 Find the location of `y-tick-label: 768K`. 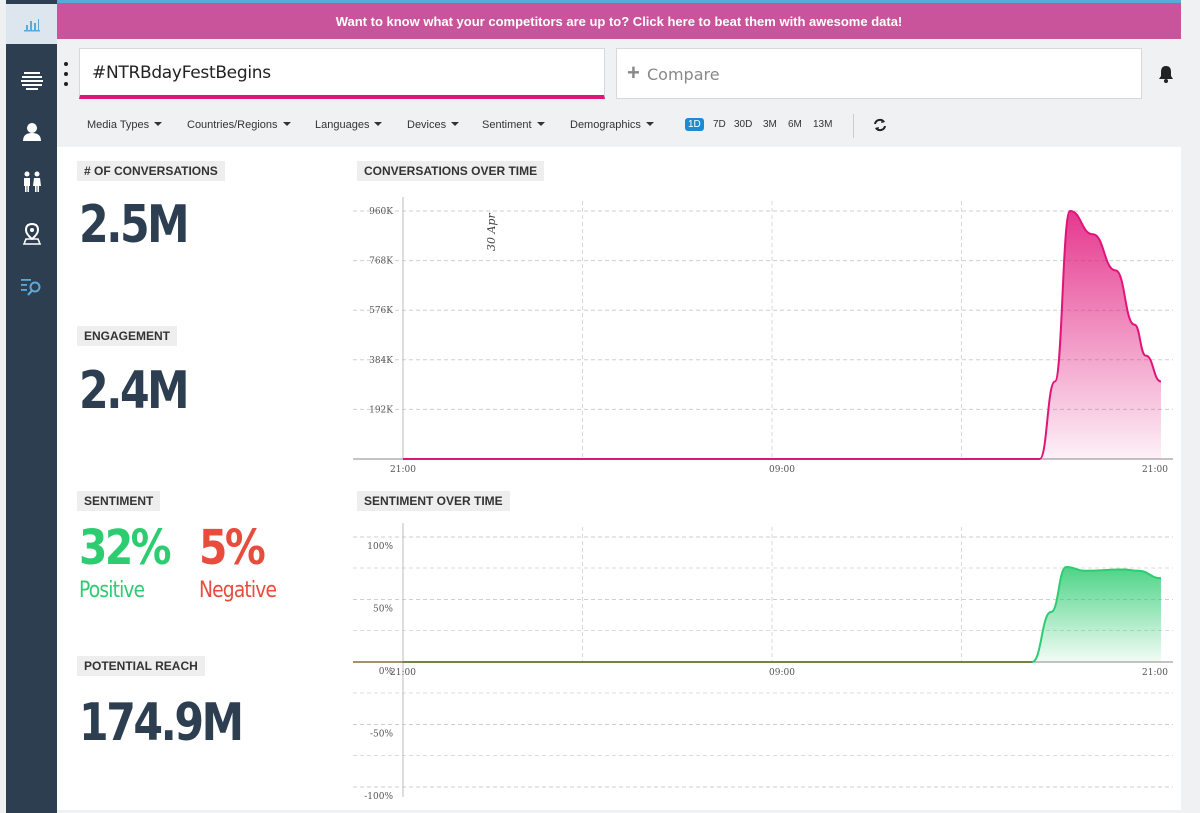

y-tick-label: 768K is located at coordinates (381, 262).